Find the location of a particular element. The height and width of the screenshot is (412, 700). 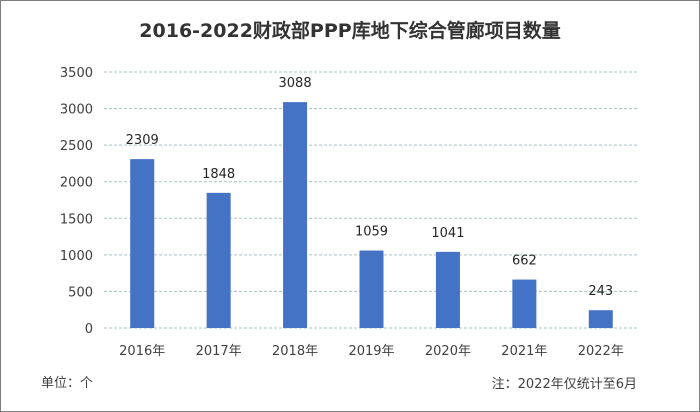

x-tick-label: 2018年 is located at coordinates (295, 351).